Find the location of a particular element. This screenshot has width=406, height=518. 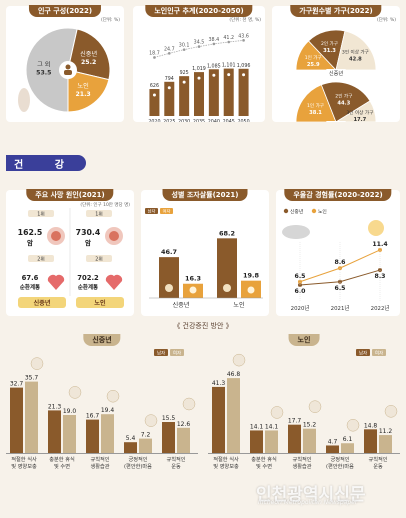

method-female-value-4: 12.6 is located at coordinates (184, 424).